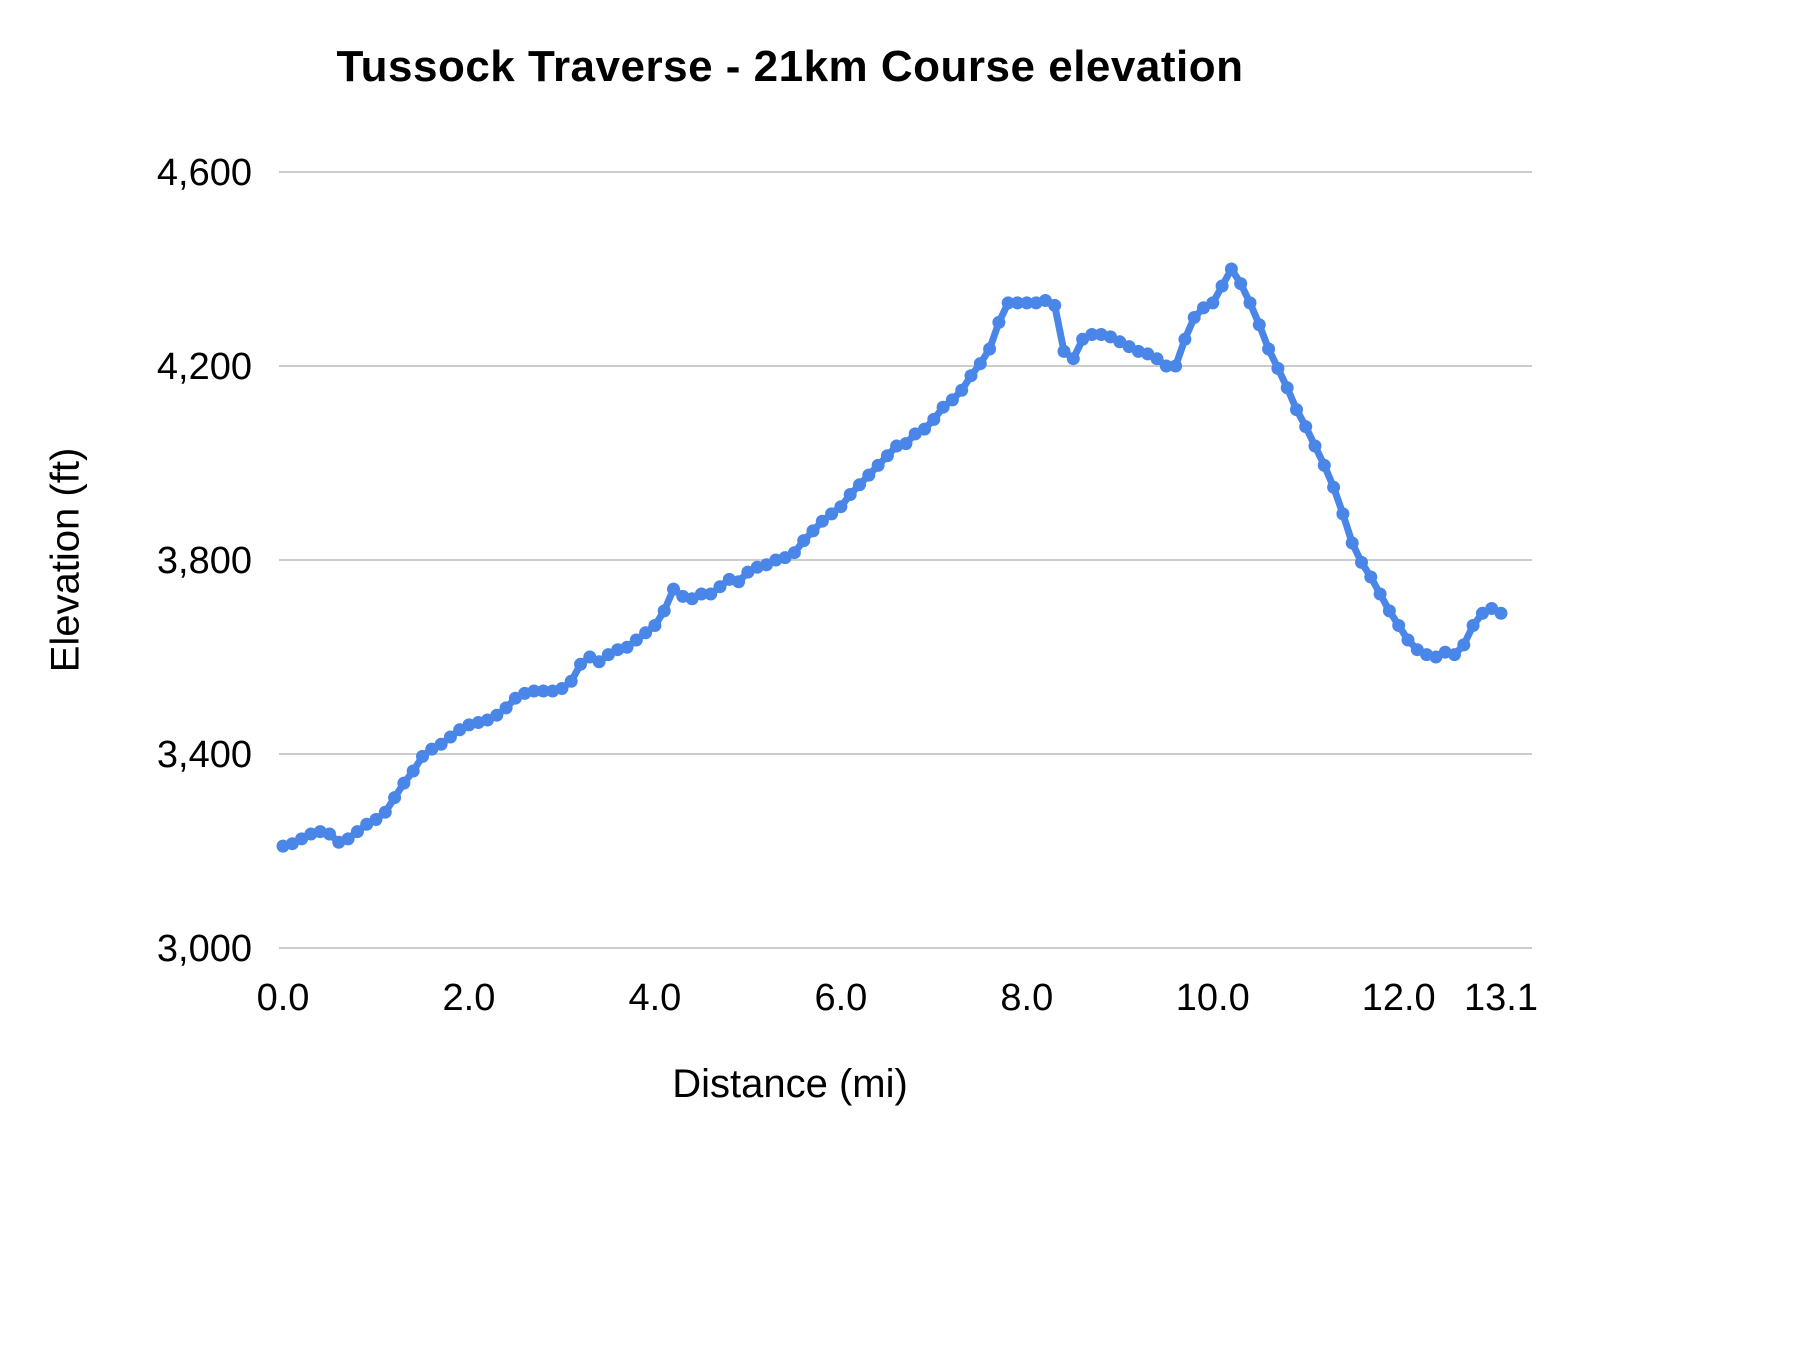  What do you see at coordinates (469, 998) in the screenshot?
I see `x-tick-label: 2.0` at bounding box center [469, 998].